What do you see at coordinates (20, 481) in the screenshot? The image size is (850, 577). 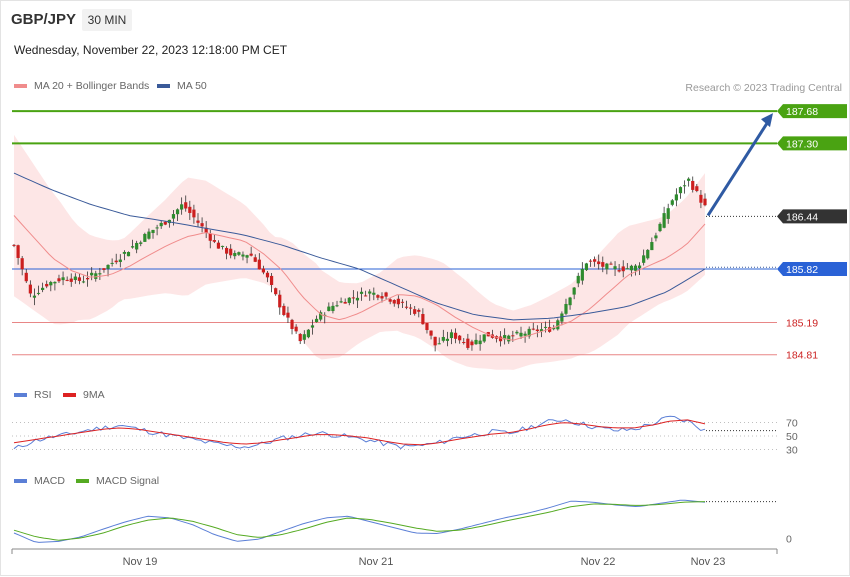 I see `legend-macd-swatch` at bounding box center [20, 481].